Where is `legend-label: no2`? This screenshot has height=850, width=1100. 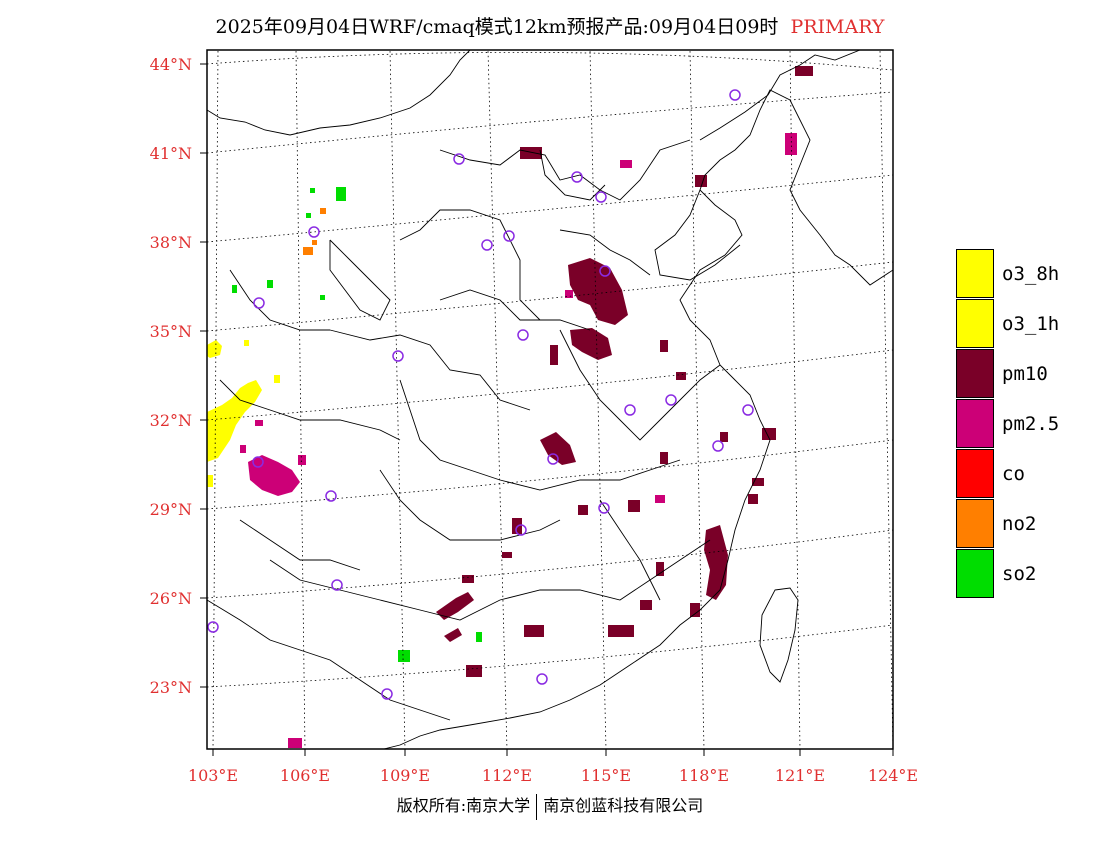
legend-label: no2 is located at coordinates (1019, 524).